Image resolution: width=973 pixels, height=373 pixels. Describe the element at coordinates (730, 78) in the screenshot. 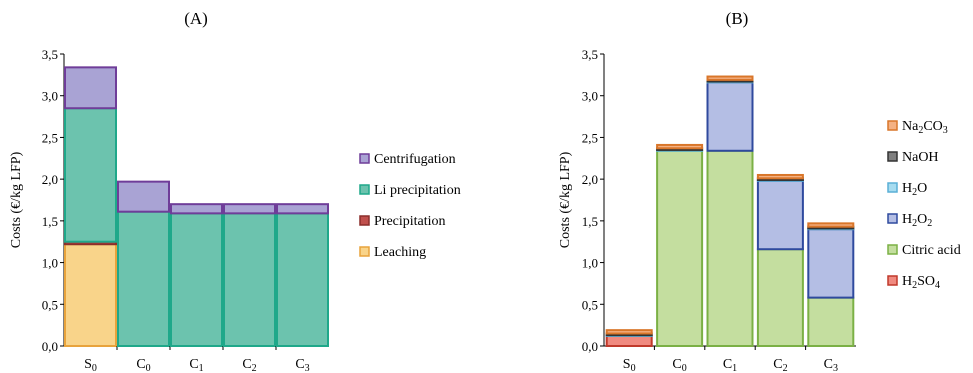

I see `bar-segment-na2co3-c1` at that location.